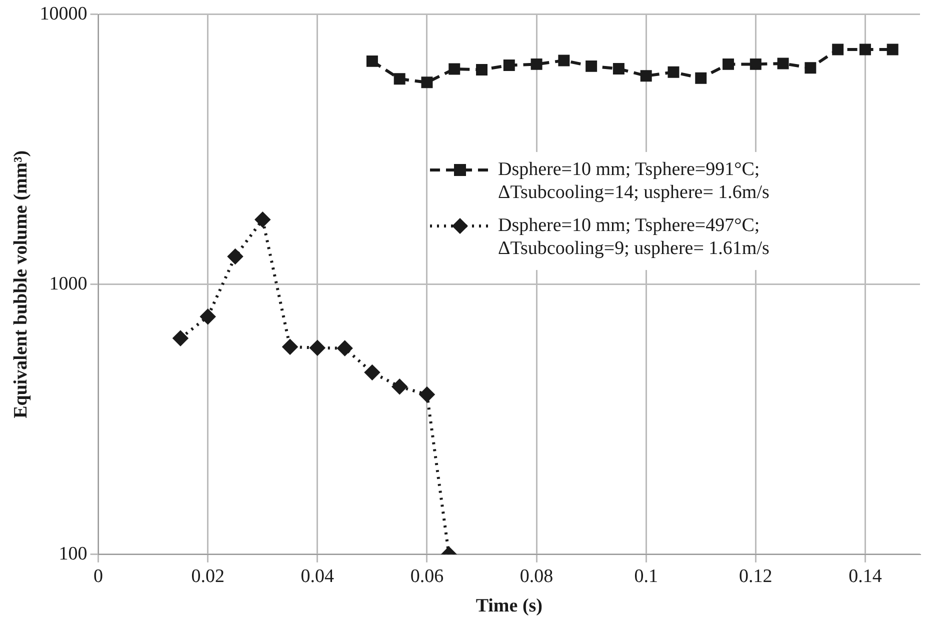 Image resolution: width=946 pixels, height=628 pixels. What do you see at coordinates (68, 283) in the screenshot?
I see `y-tick-label: 1000` at bounding box center [68, 283].